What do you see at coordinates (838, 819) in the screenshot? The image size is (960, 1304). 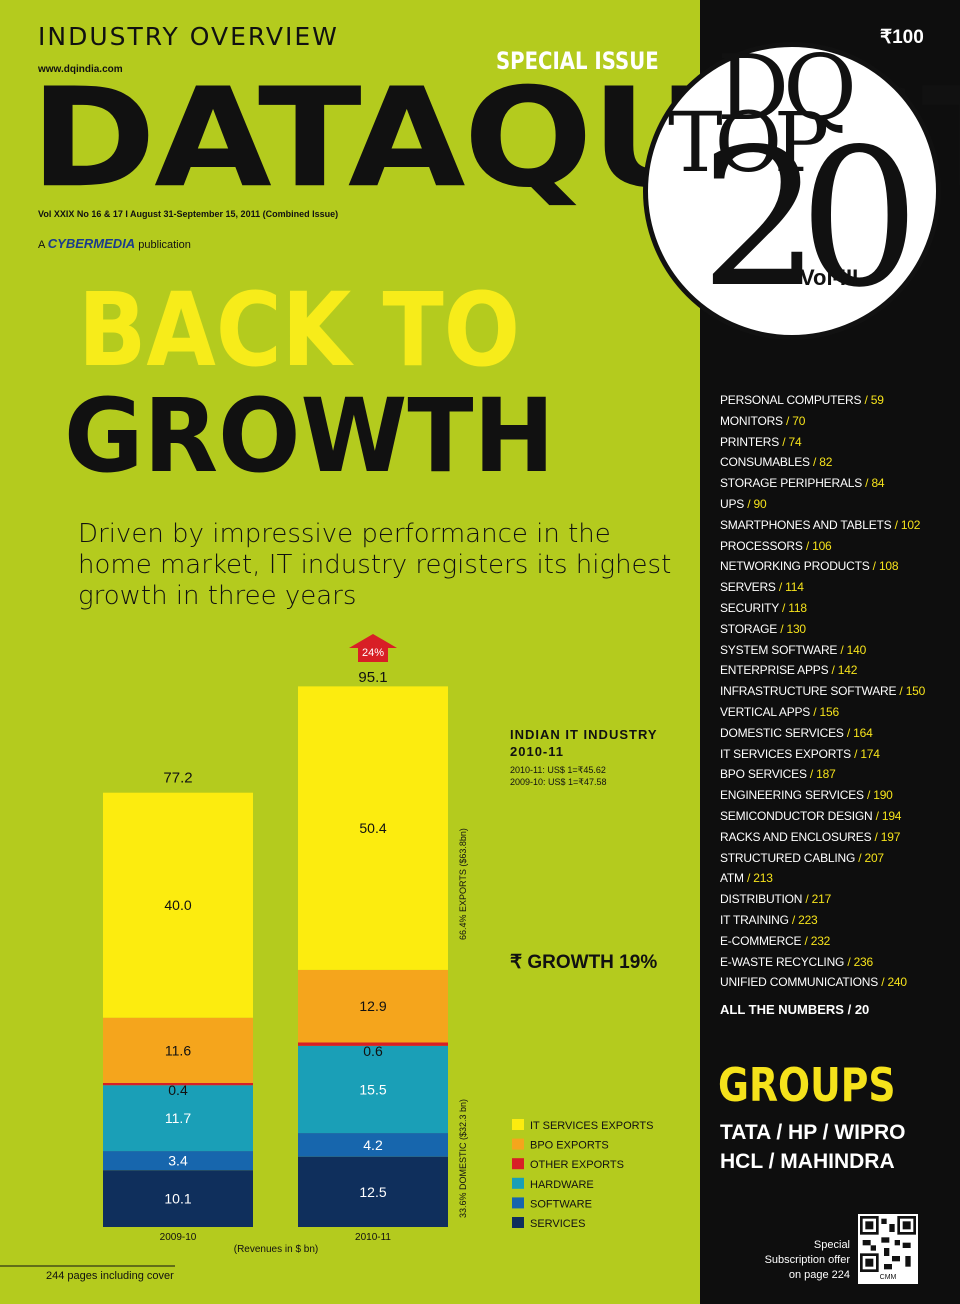 I see `toc-item: SEMICONDUCTOR DESIGN / 194` at bounding box center [838, 819].